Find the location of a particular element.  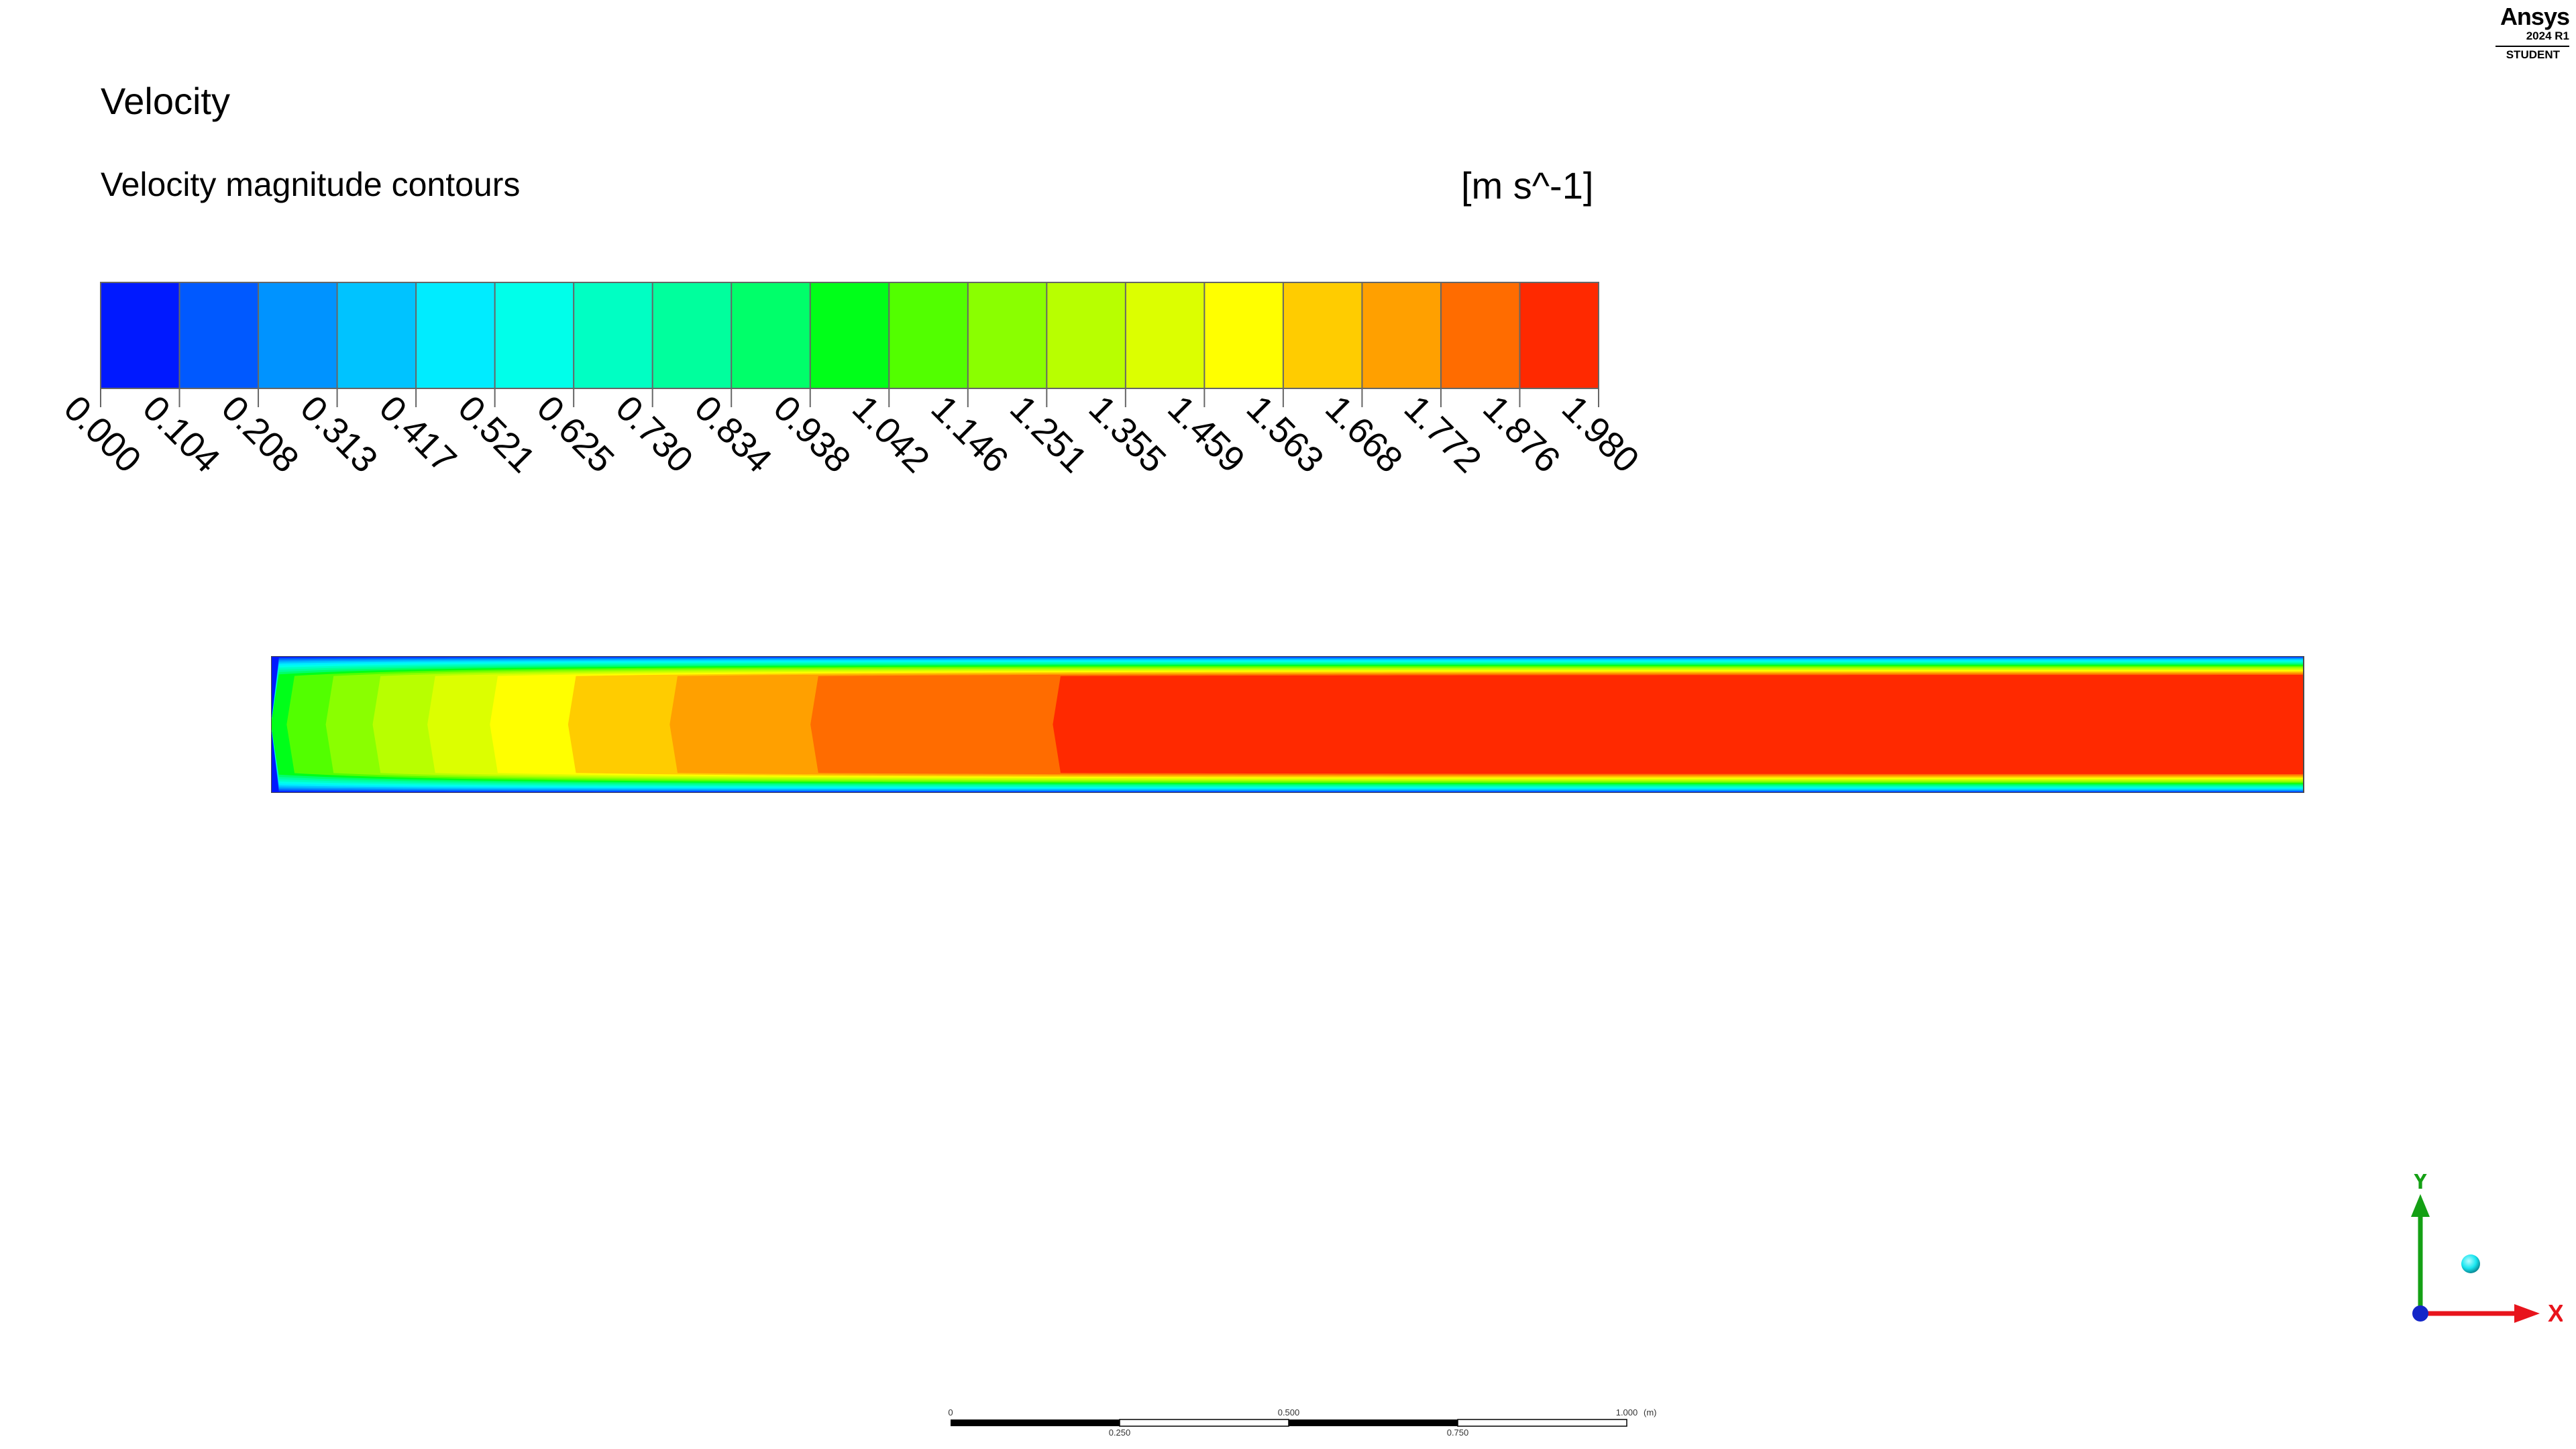

legend-tick-label: 0.730 is located at coordinates (654, 434).